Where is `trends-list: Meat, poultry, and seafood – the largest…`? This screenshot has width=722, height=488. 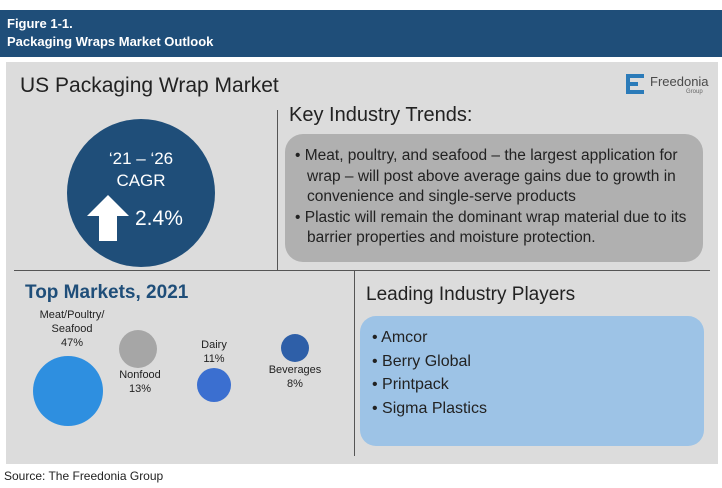 trends-list: Meat, poultry, and seafood – the largest… is located at coordinates (495, 197).